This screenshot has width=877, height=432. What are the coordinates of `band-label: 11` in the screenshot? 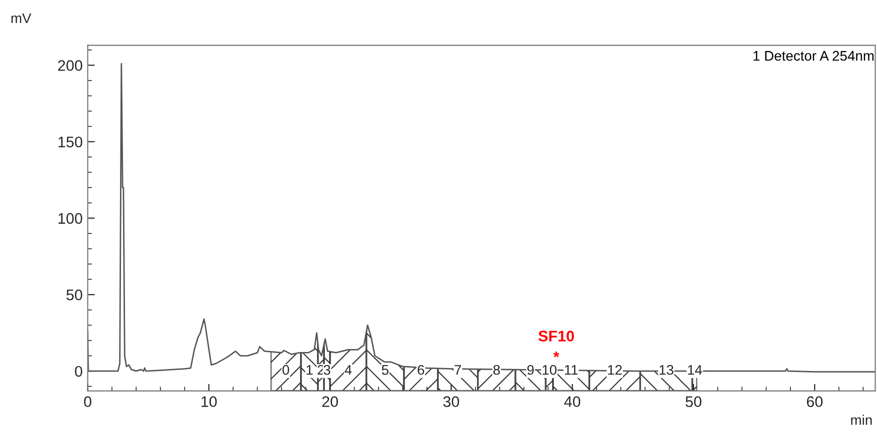 It's located at (571, 370).